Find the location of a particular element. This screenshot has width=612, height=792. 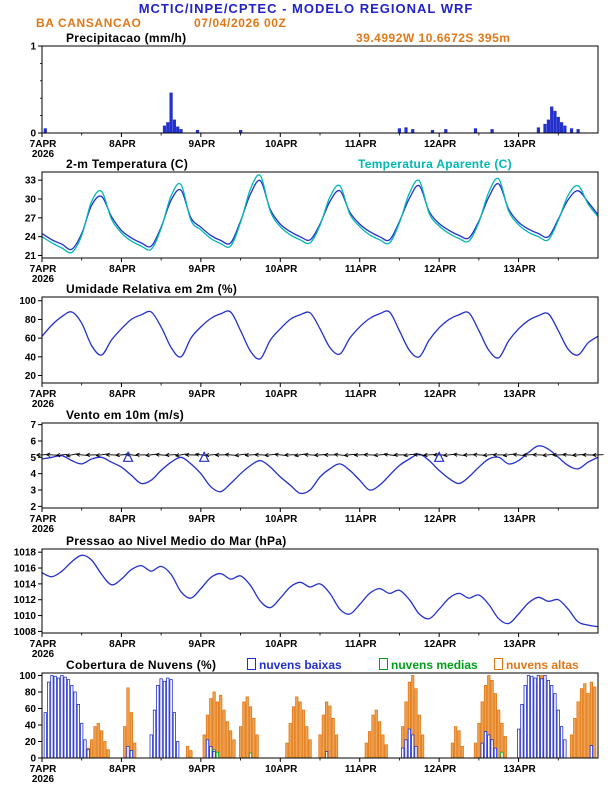

temperatura-y-tick-label: 30 is located at coordinates (31, 199).